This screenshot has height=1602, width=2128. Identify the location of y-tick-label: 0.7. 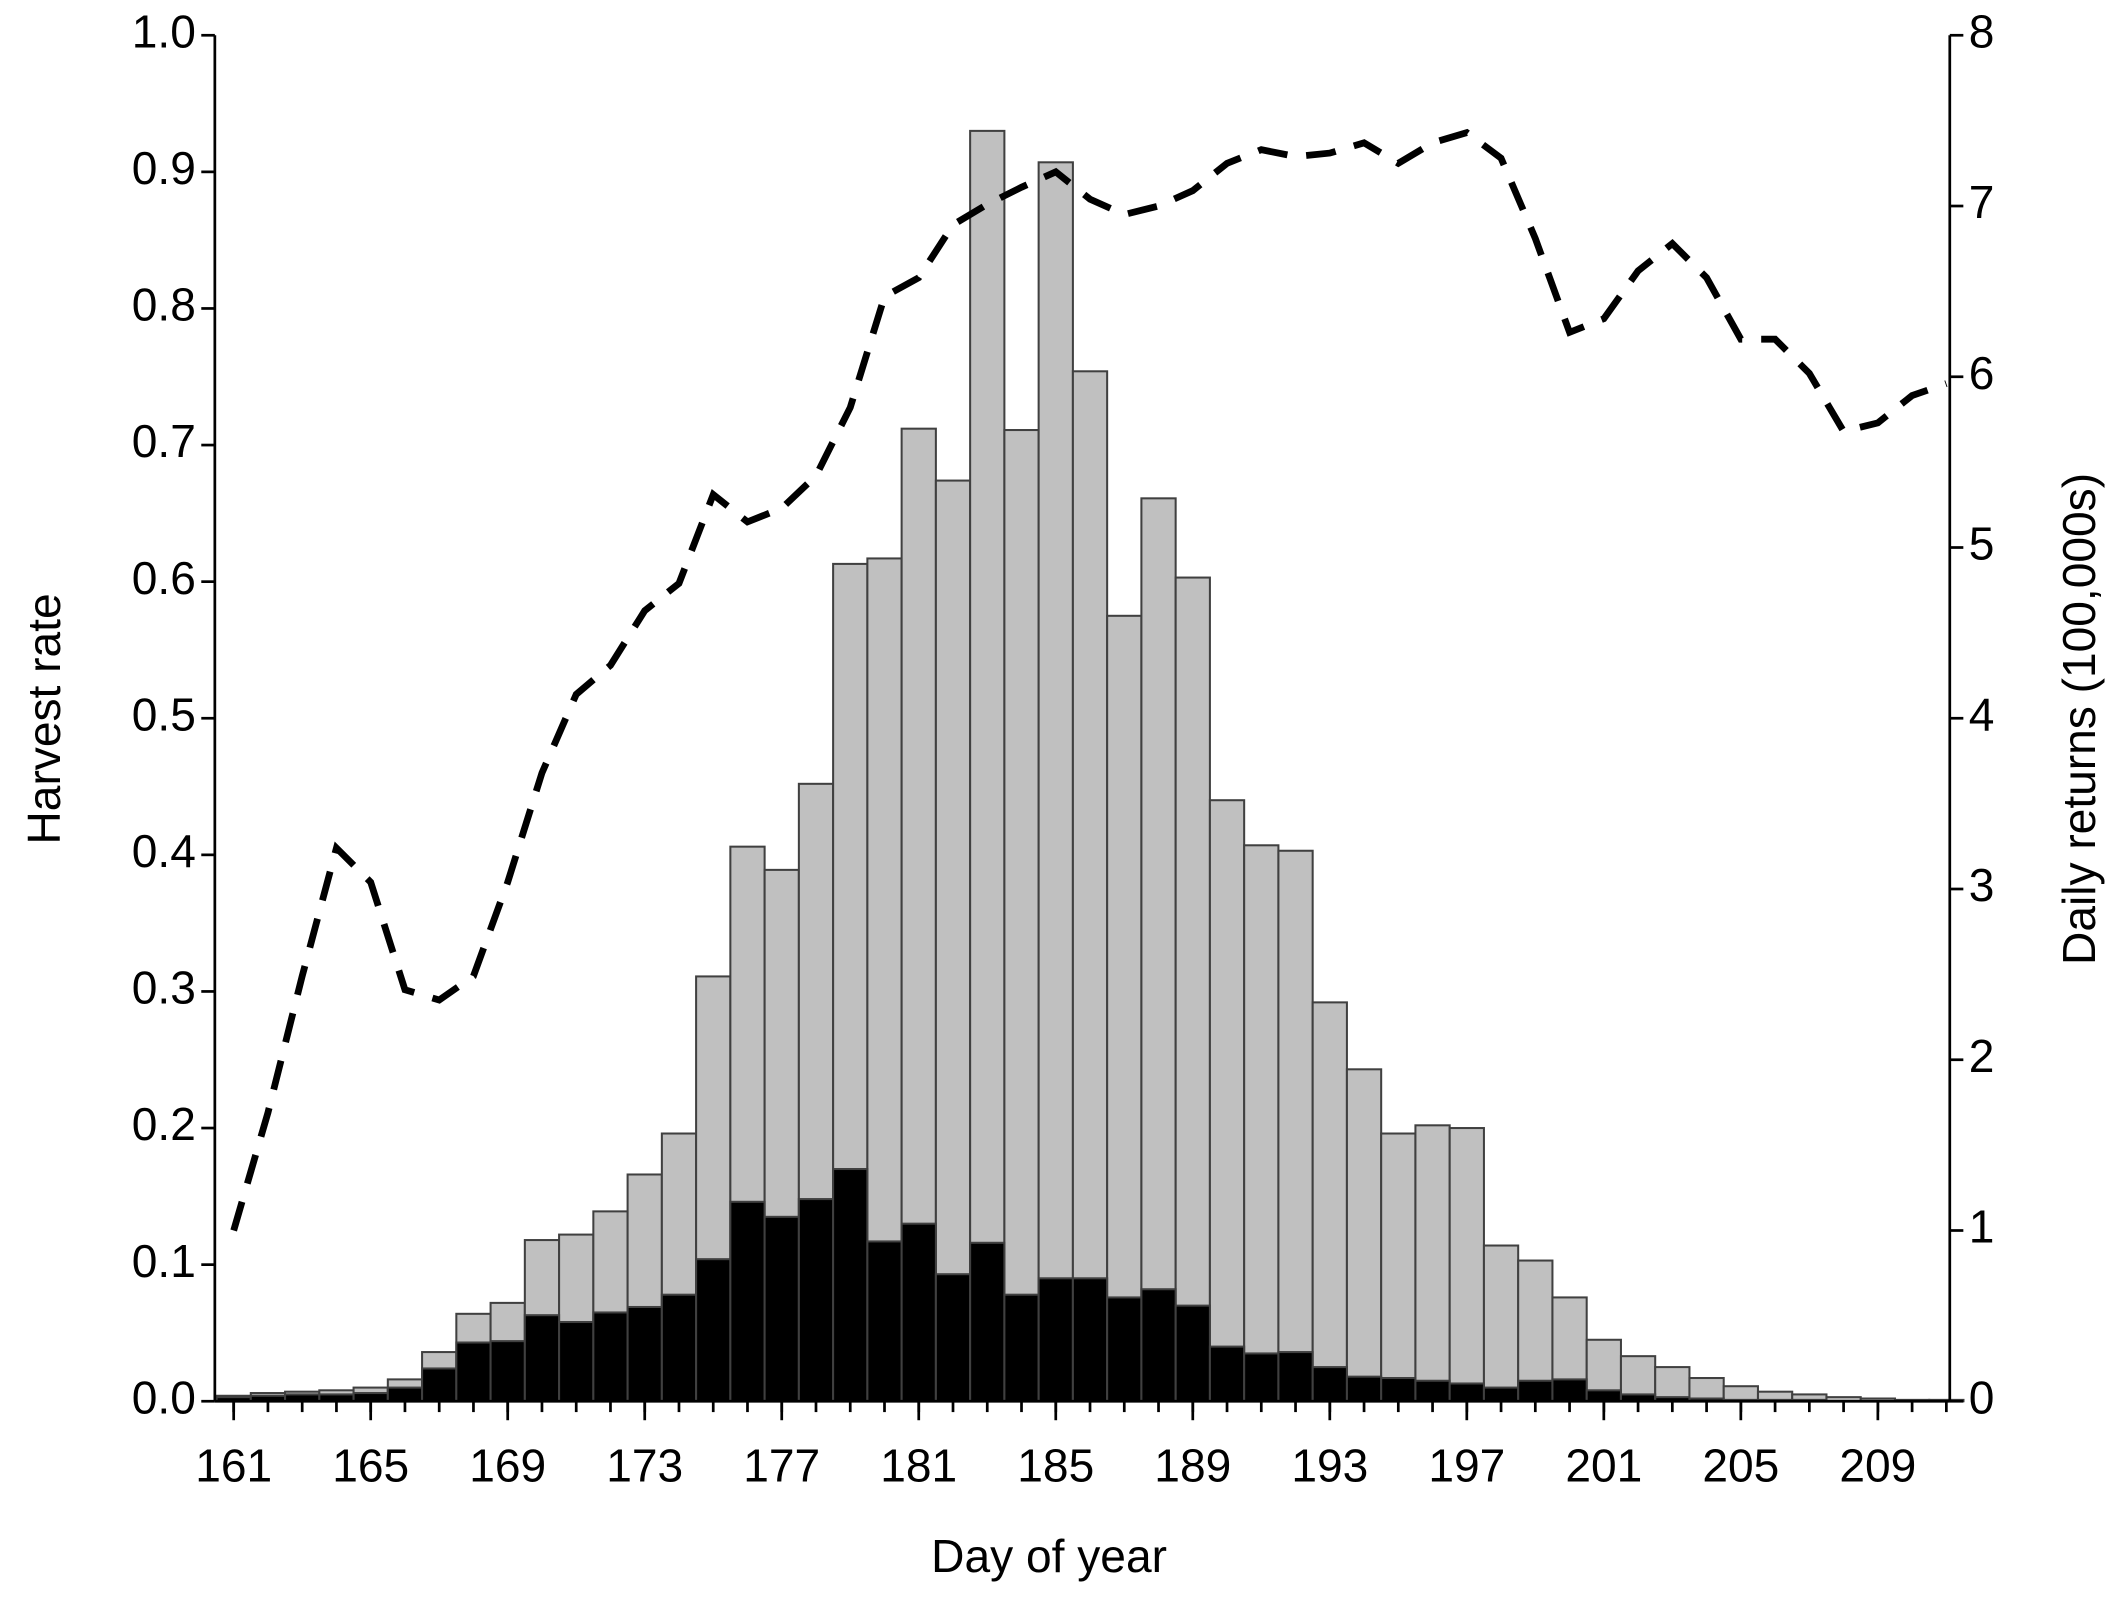
(164, 441).